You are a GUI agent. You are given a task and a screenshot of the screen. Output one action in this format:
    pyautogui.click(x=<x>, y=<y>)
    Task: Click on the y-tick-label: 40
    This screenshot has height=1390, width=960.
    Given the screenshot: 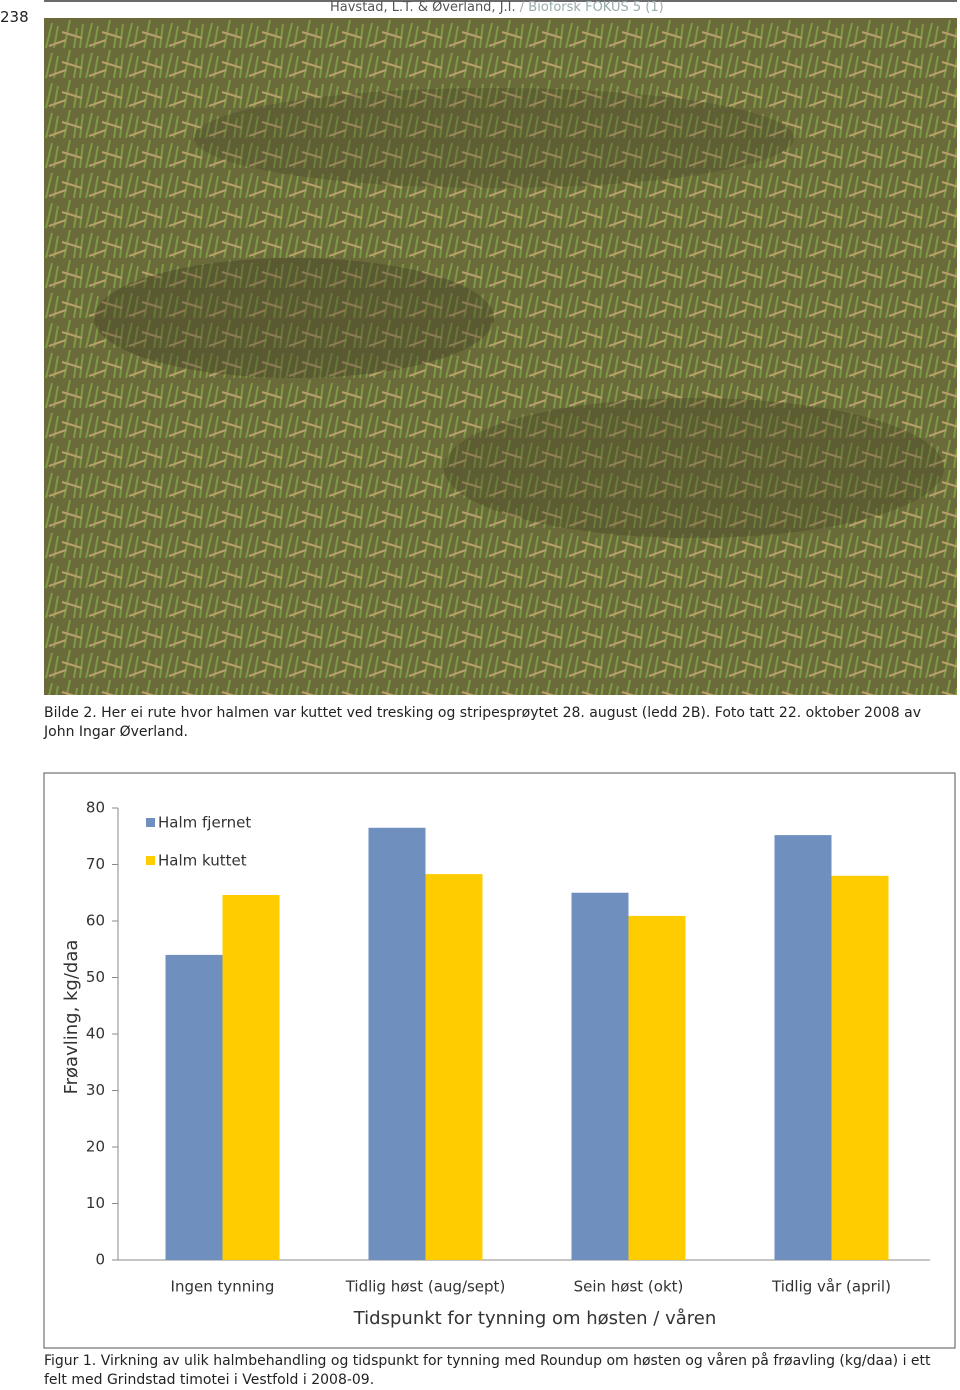 What is the action you would take?
    pyautogui.click(x=95, y=1034)
    